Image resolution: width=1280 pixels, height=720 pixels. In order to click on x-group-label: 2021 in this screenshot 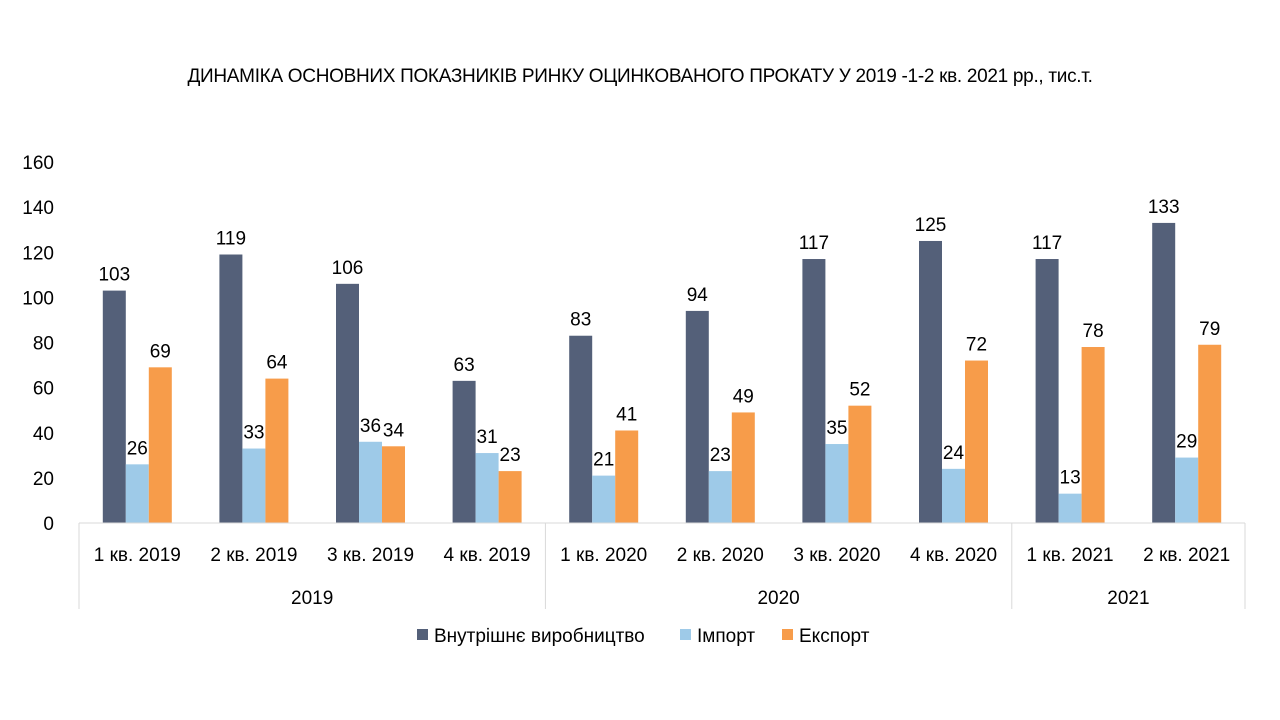, I will do `click(1128, 598)`.